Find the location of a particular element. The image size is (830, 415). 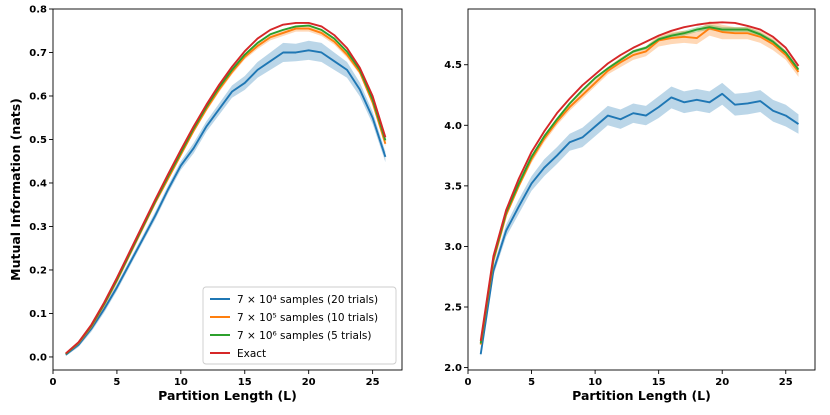

x-tick-label-right-5: 25 is located at coordinates (786, 382).